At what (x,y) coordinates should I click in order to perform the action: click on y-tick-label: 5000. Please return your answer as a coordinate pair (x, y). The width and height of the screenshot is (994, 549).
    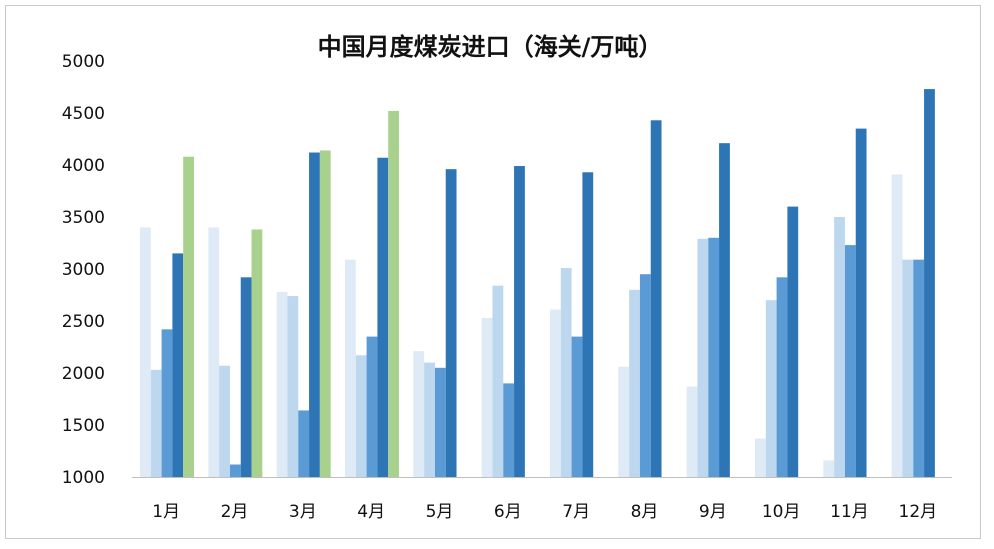
    Looking at the image, I should click on (83, 62).